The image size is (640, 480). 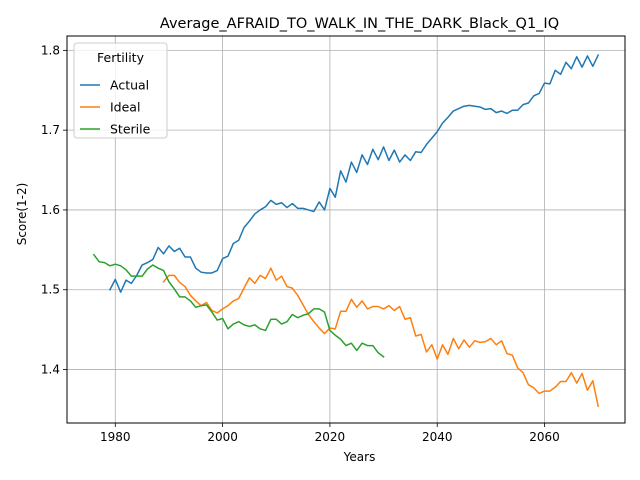 What do you see at coordinates (437, 437) in the screenshot?
I see `x-tick-label: 2040` at bounding box center [437, 437].